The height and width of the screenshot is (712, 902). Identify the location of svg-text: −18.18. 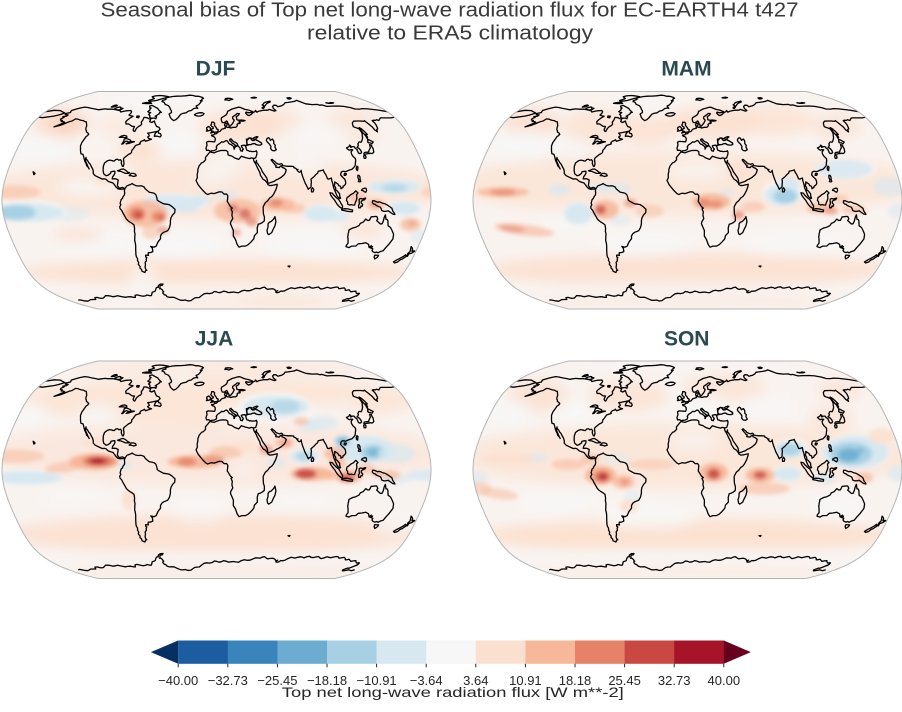
(327, 680).